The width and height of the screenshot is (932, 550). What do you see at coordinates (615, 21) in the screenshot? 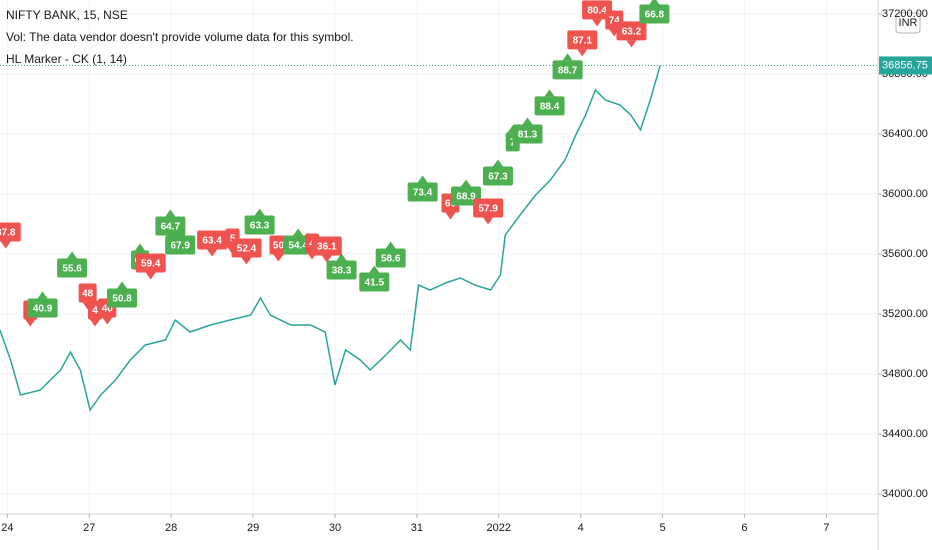
I see `marker-label: 74` at bounding box center [615, 21].